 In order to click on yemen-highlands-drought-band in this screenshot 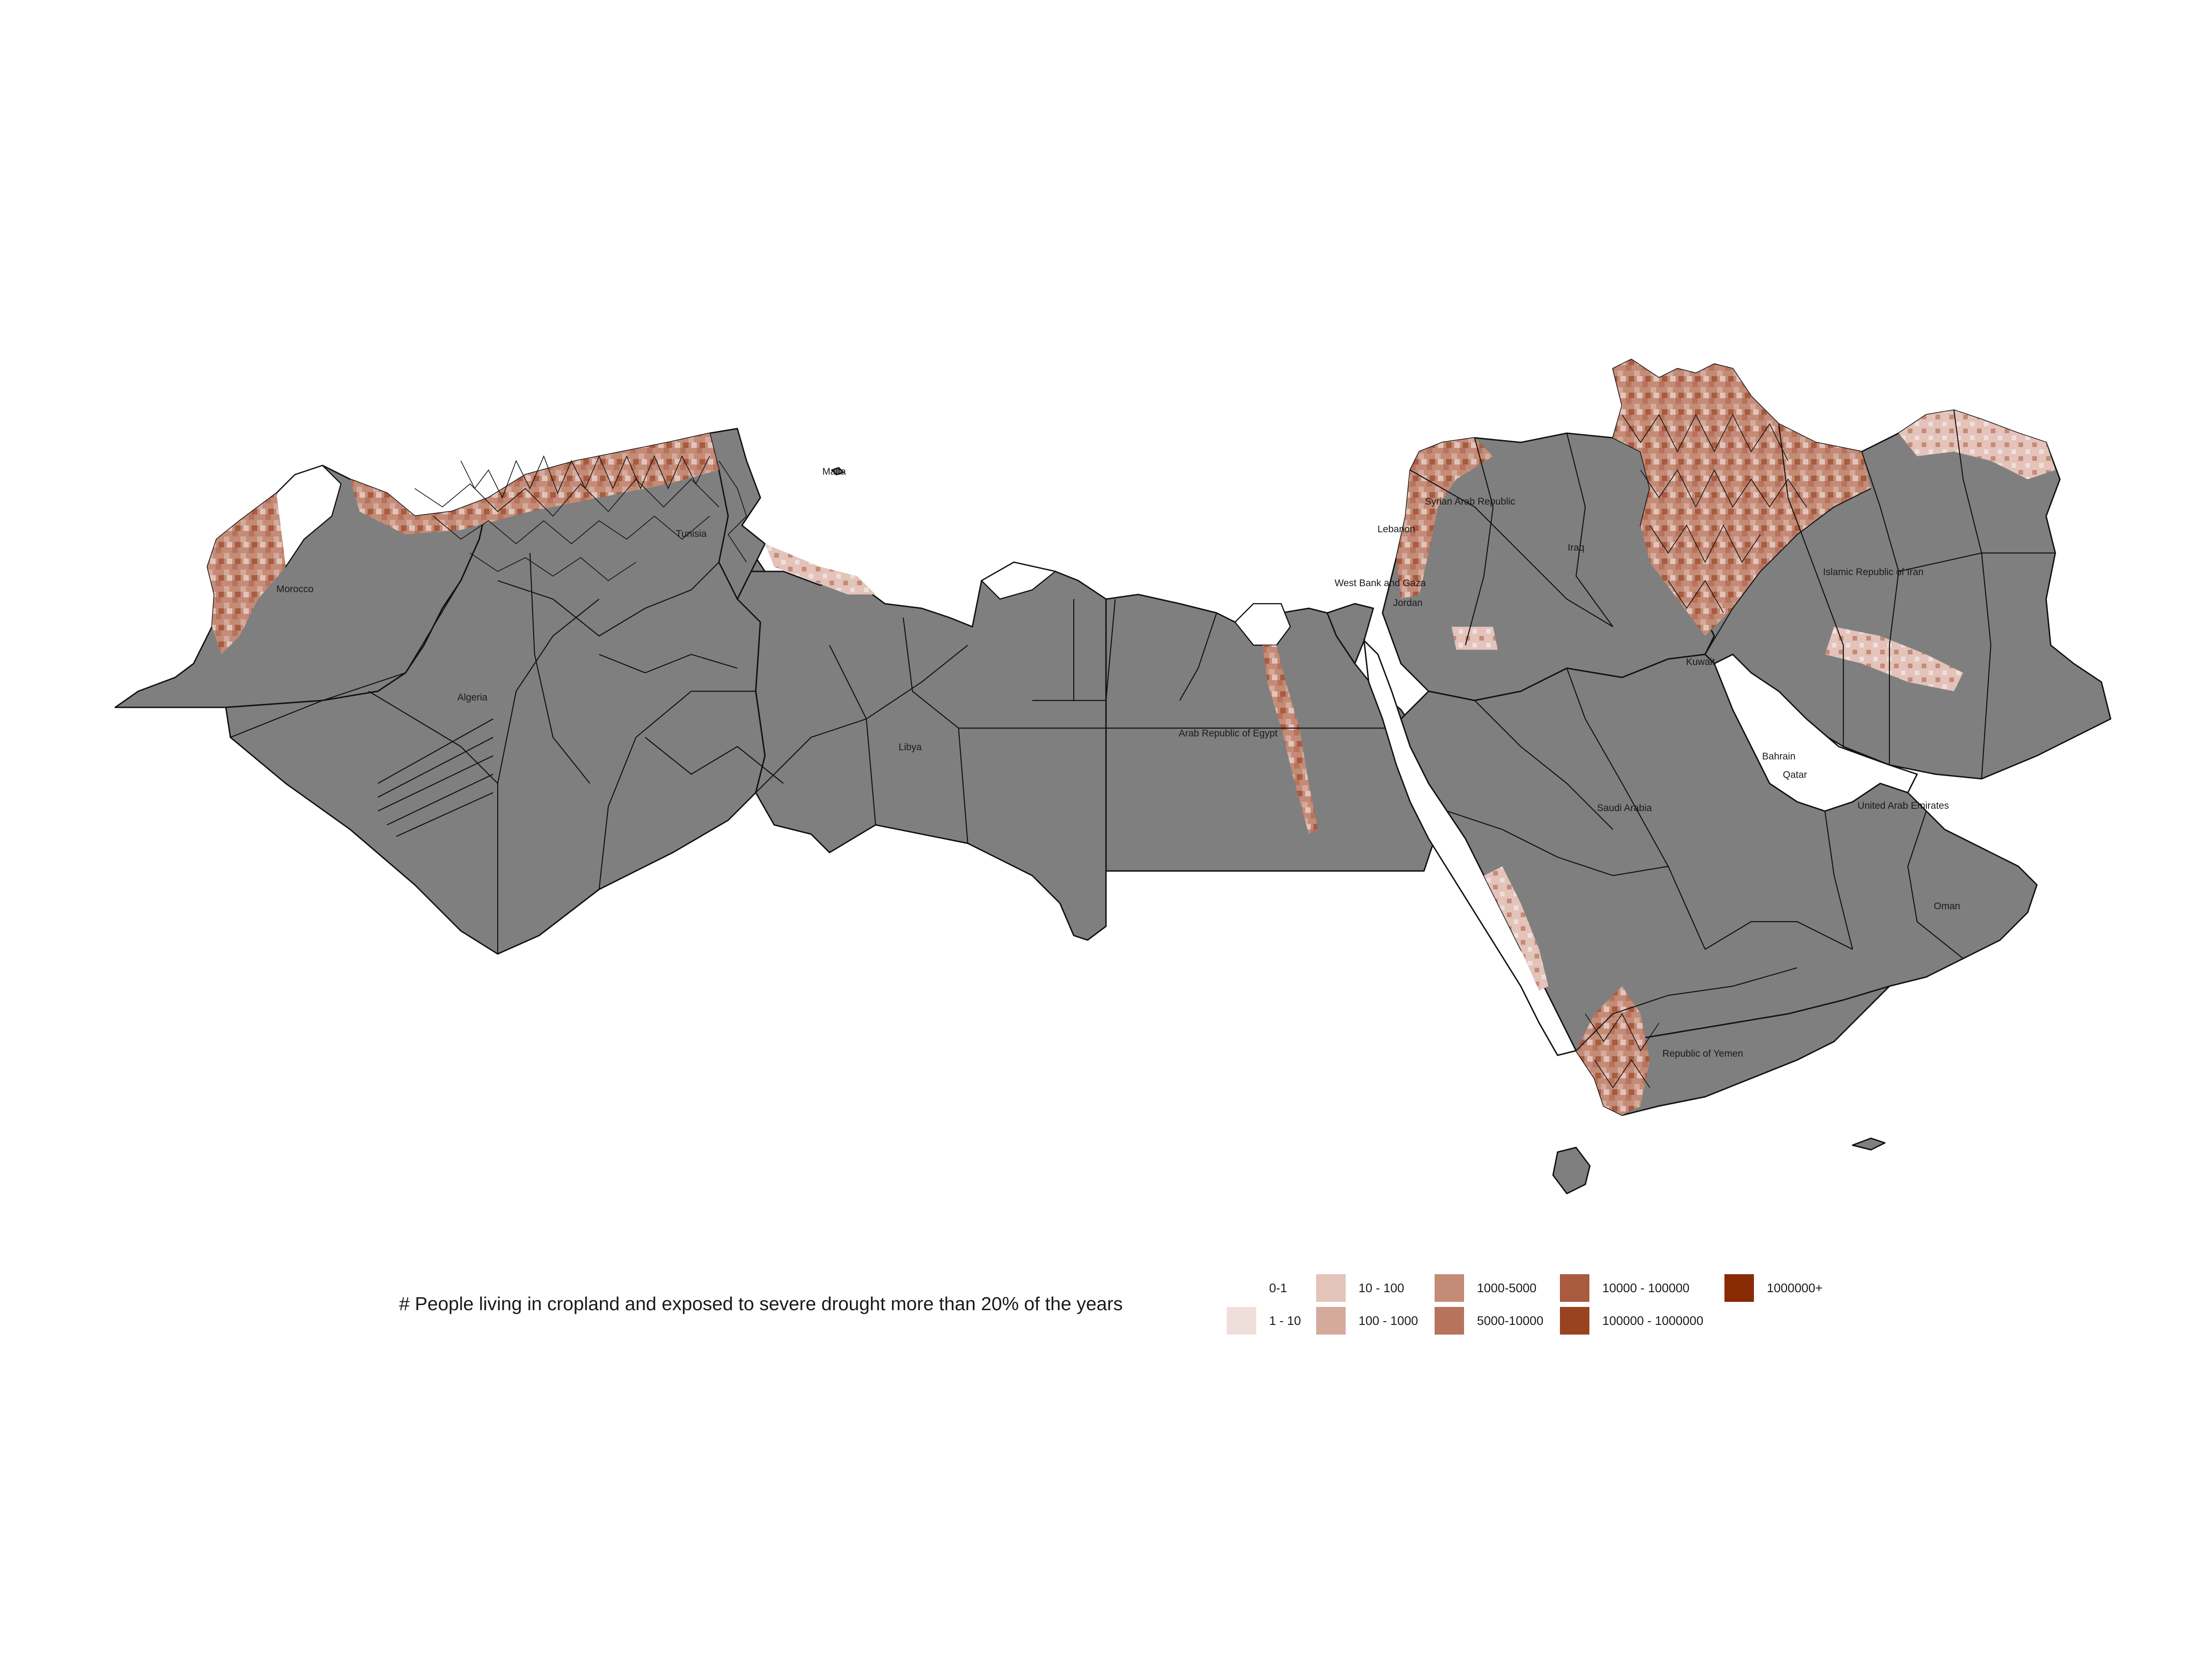, I will do `click(1613, 1050)`.